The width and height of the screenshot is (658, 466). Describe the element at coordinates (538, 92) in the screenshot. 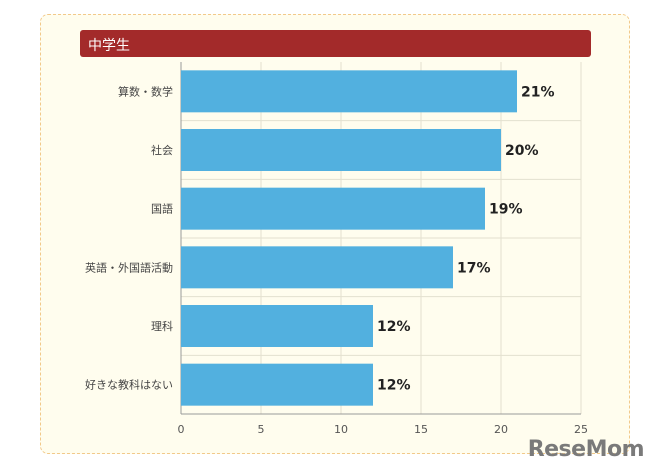

I see `data-label: 21%` at that location.